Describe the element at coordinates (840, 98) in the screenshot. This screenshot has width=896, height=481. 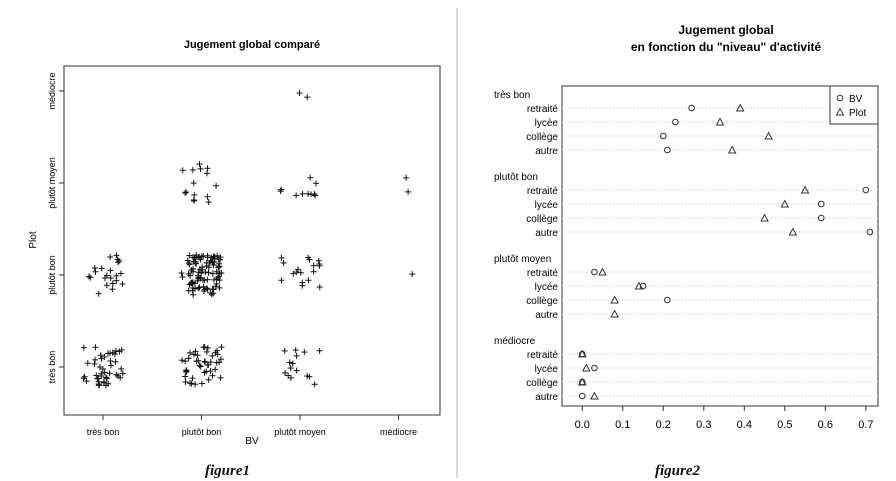
I see `legend-bv-marker` at that location.